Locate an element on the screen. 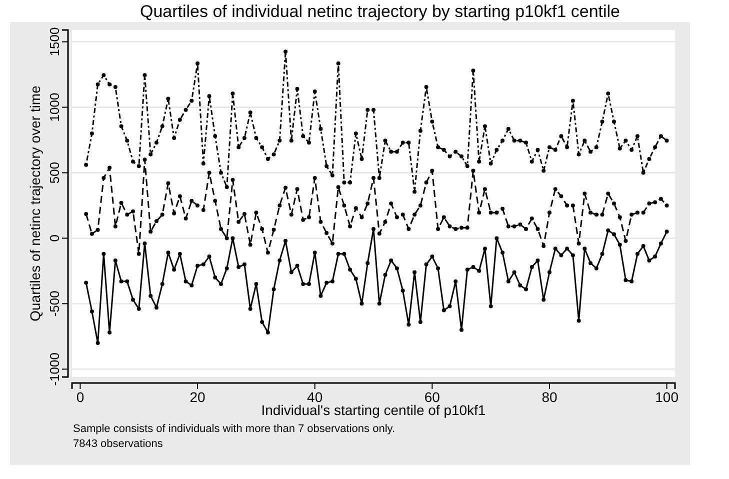 The image size is (729, 479). y-tick-label: 1000 is located at coordinates (54, 107).